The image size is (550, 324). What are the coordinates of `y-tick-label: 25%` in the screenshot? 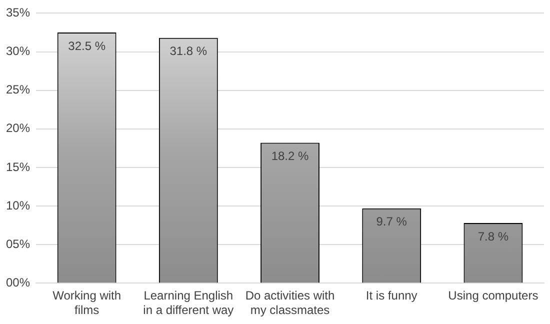 It's located at (18, 89).